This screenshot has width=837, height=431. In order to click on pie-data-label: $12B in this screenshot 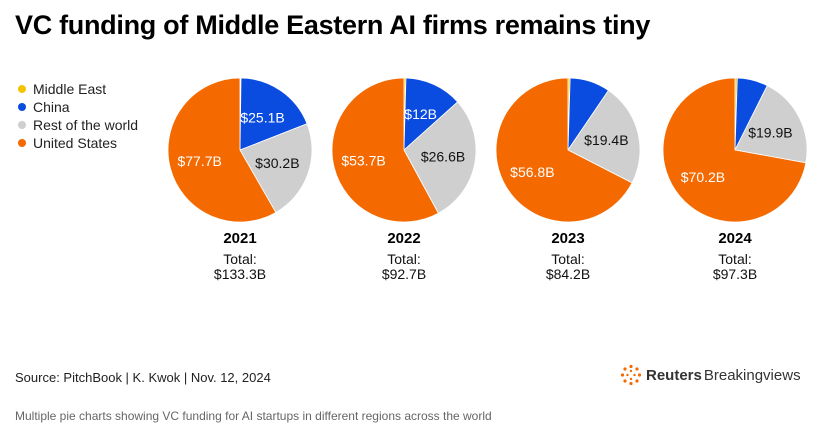, I will do `click(420, 114)`.